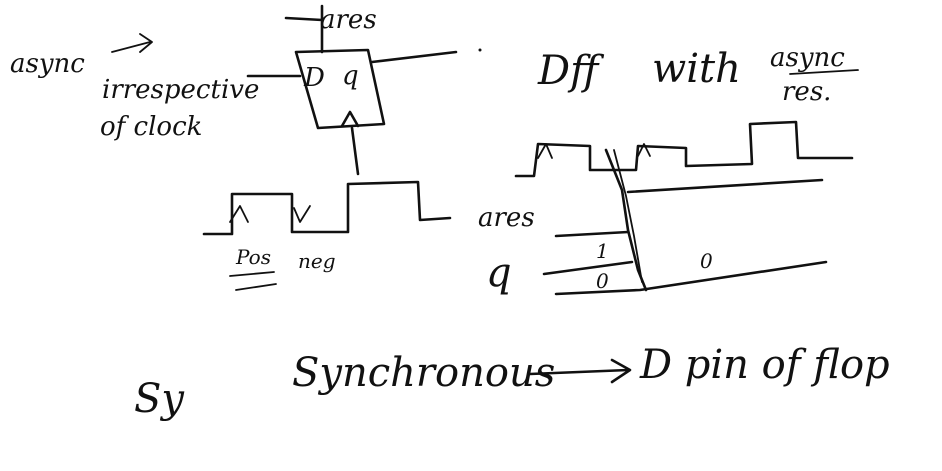 This screenshot has height=471, width=942. I want to click on title-dff: Dff, so click(571, 71).